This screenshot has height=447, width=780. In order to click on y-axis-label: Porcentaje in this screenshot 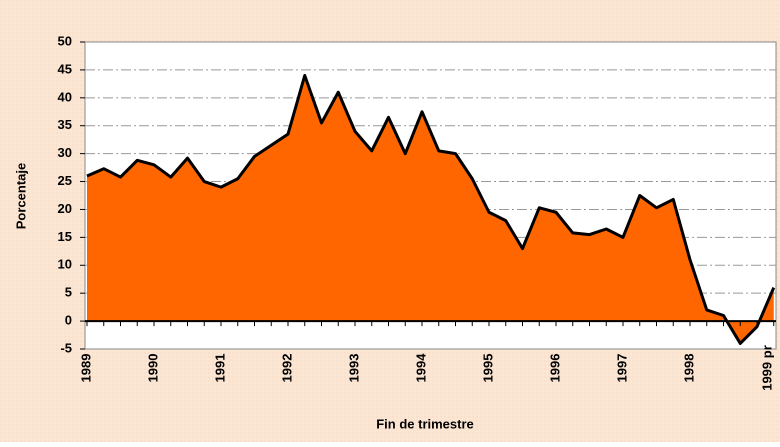, I will do `click(20, 196)`.